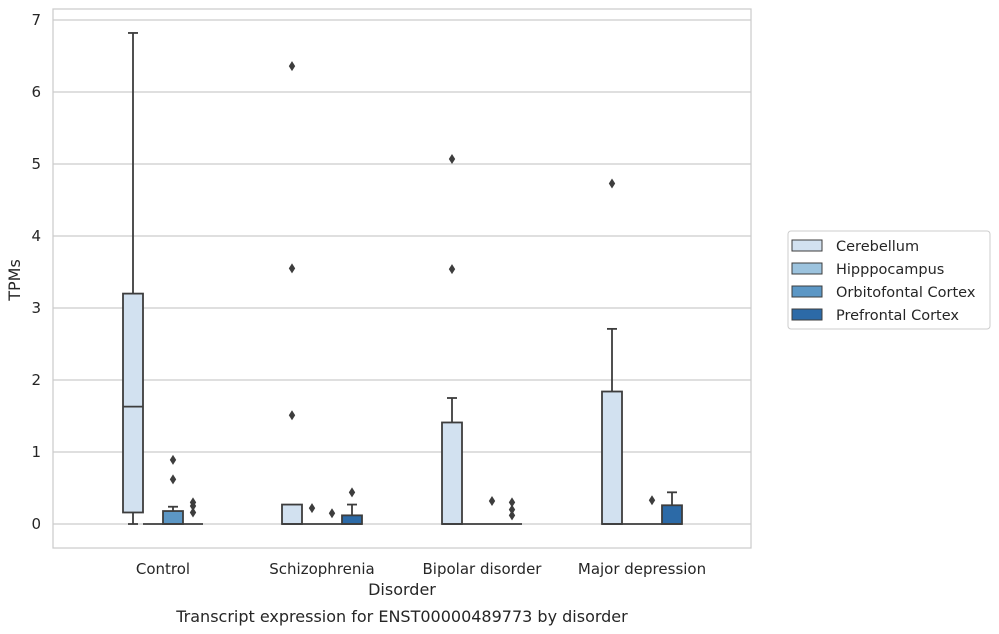 The height and width of the screenshot is (634, 999). I want to click on y-tick-label: 4, so click(36, 236).